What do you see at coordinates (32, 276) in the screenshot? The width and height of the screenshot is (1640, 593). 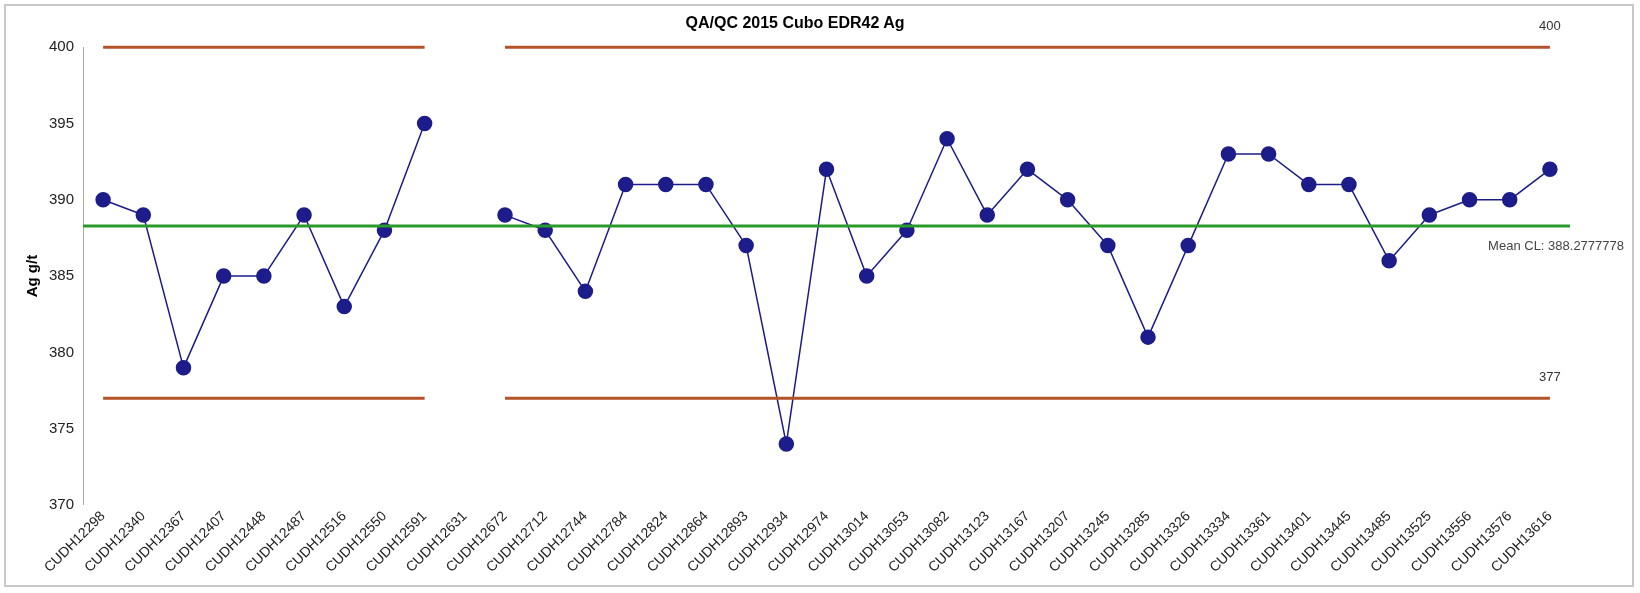 I see `y-axis-title: Ag g/t` at bounding box center [32, 276].